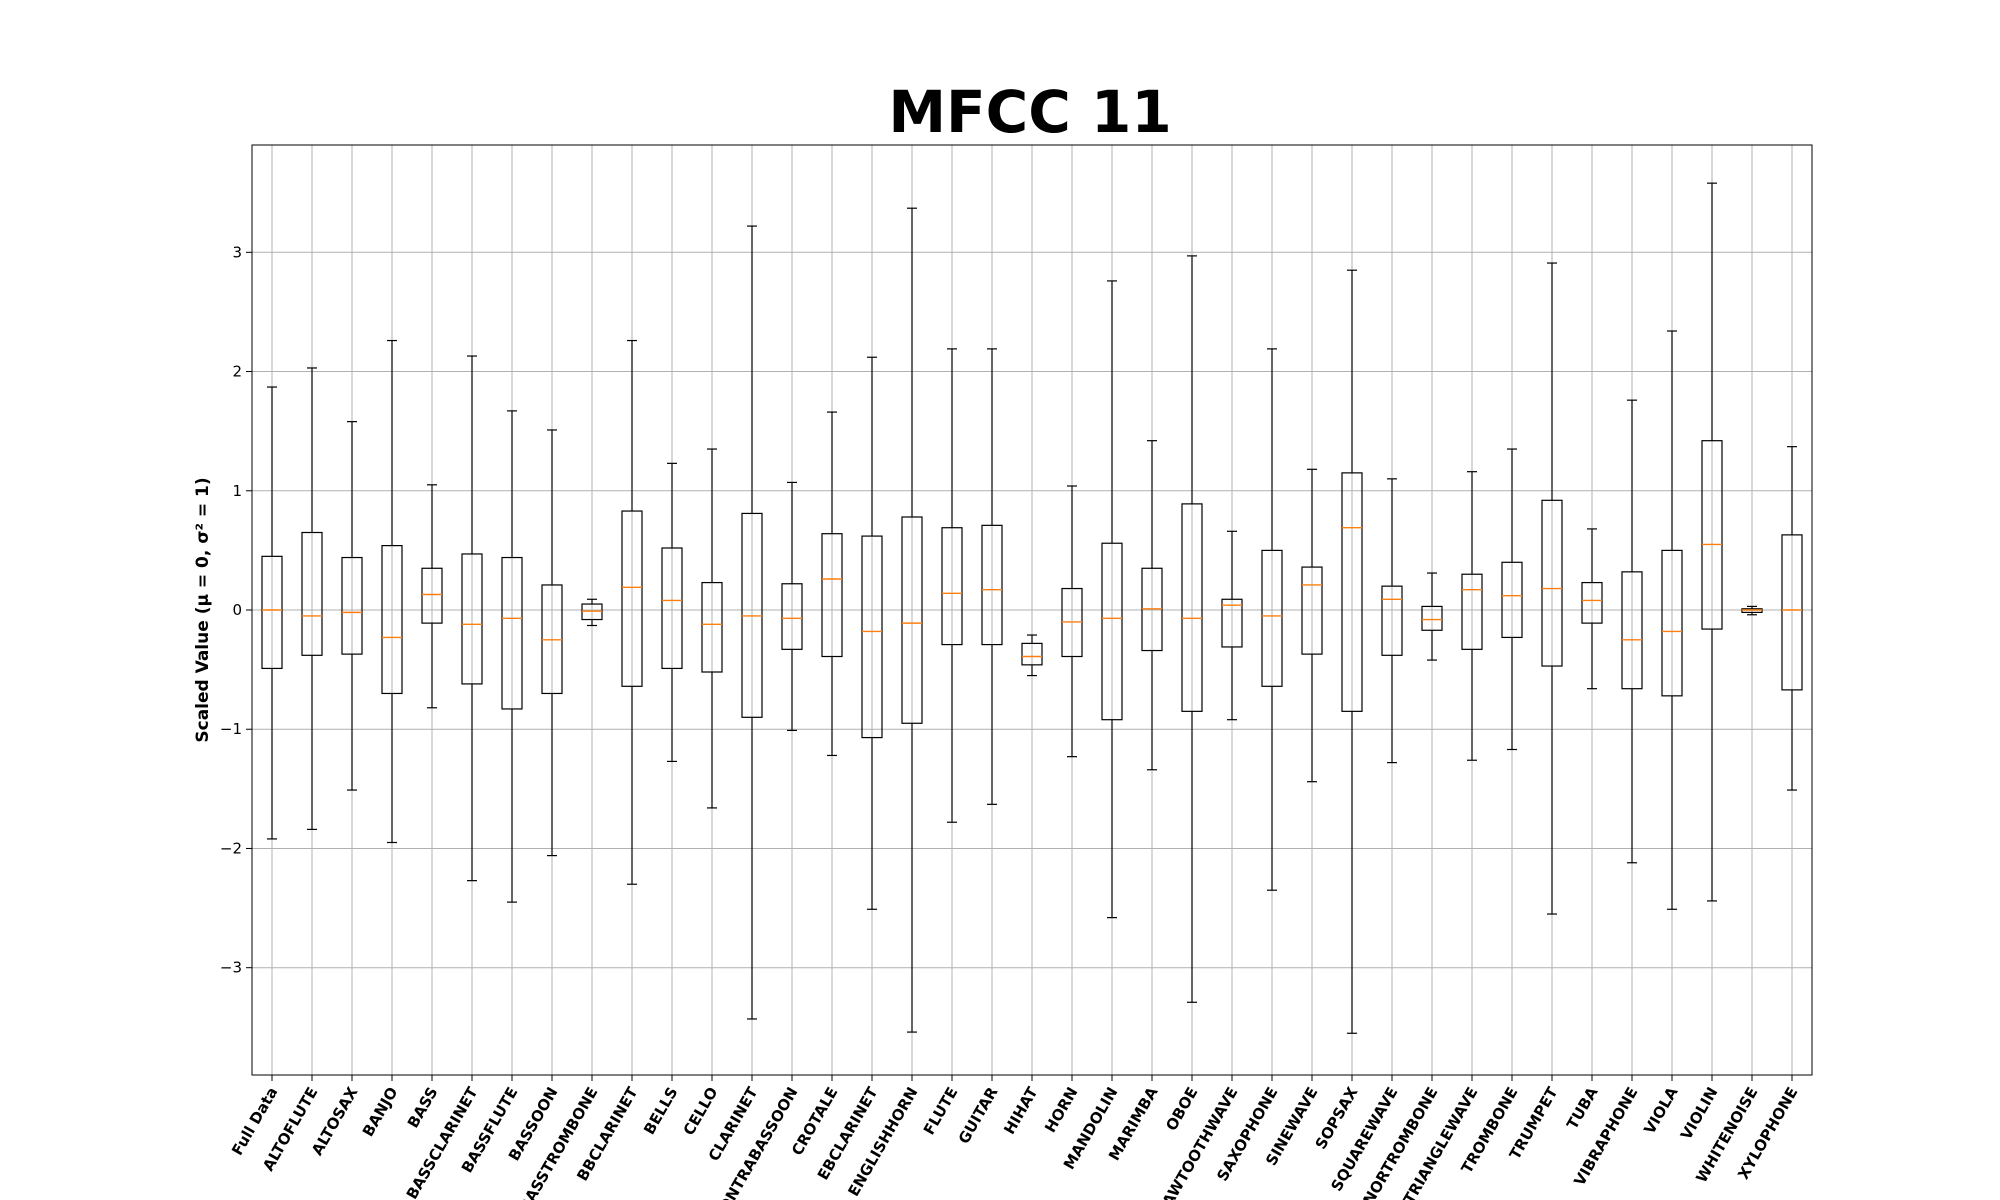 Image resolution: width=2000 pixels, height=1200 pixels. What do you see at coordinates (1152, 605) in the screenshot?
I see `box-marimba` at bounding box center [1152, 605].